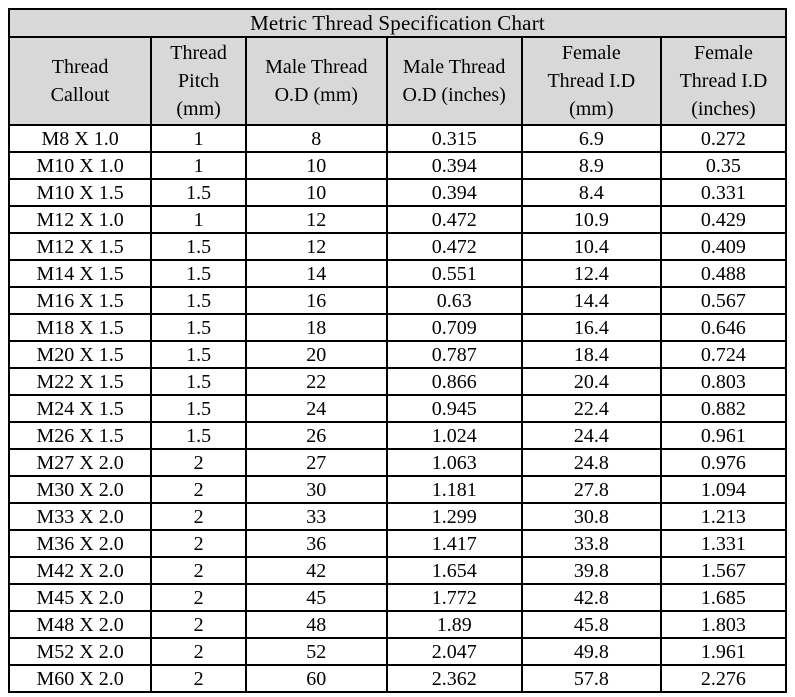 The height and width of the screenshot is (697, 795). What do you see at coordinates (454, 624) in the screenshot?
I see `table-cell: 1.89` at bounding box center [454, 624].